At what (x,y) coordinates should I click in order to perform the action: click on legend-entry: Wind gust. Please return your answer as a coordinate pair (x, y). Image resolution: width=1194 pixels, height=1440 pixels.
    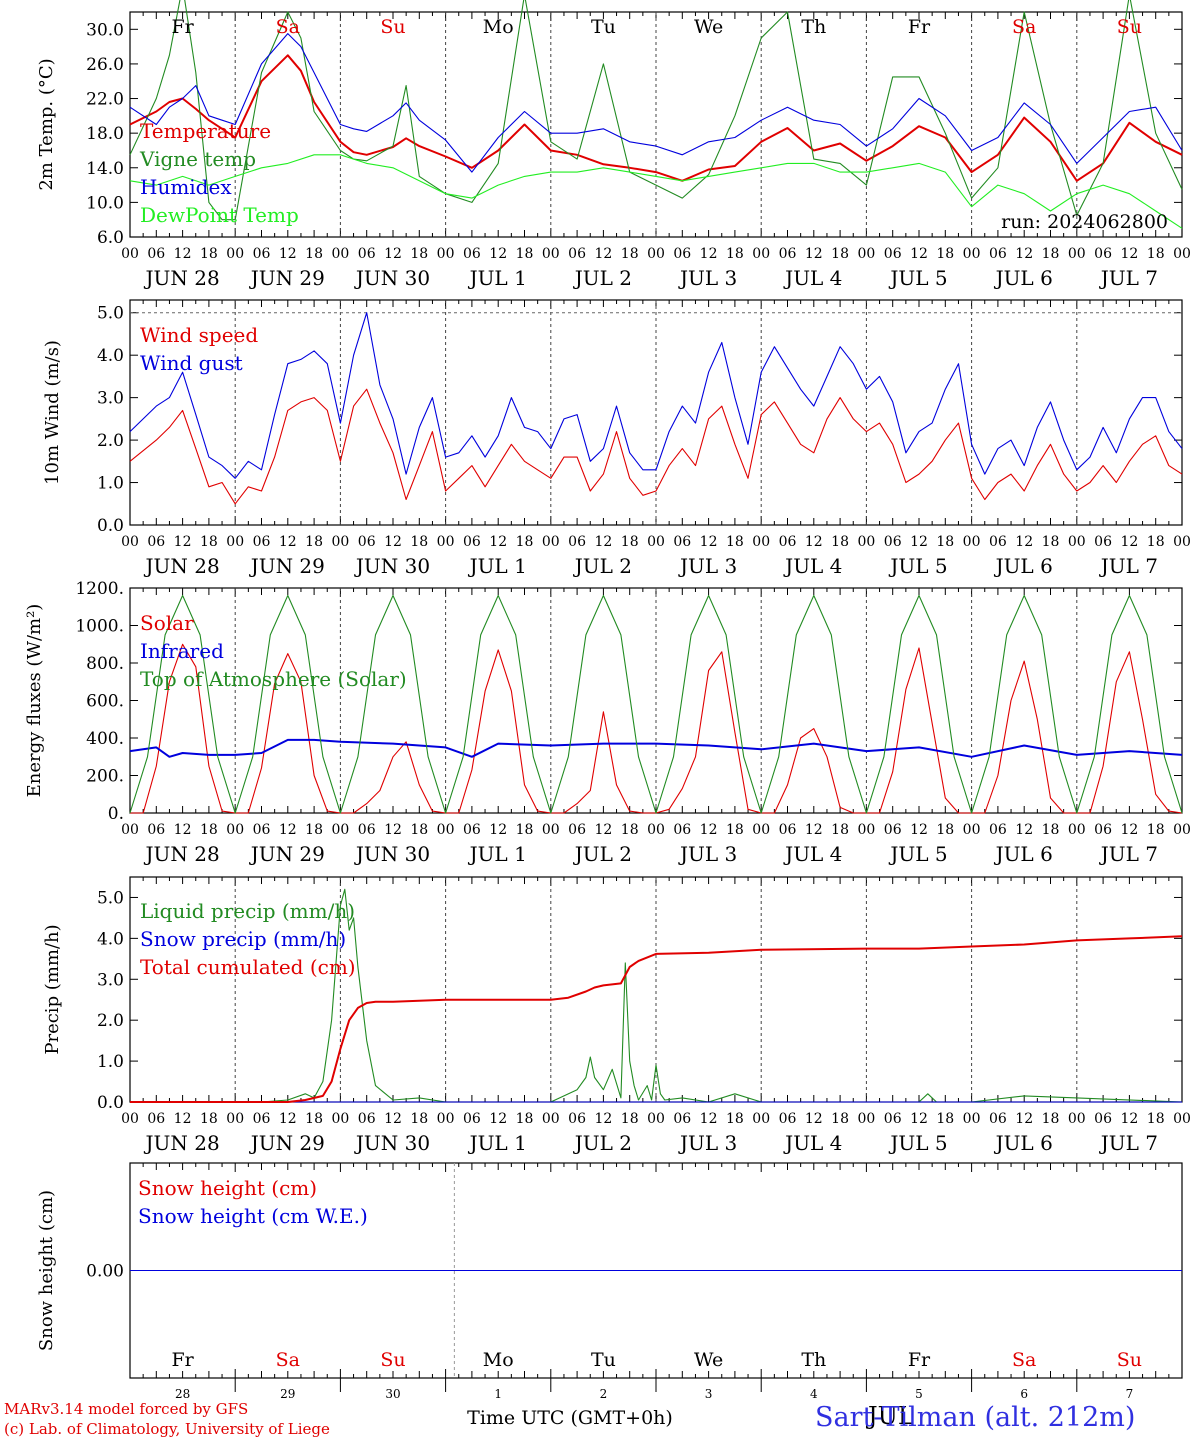
    Looking at the image, I should click on (191, 363).